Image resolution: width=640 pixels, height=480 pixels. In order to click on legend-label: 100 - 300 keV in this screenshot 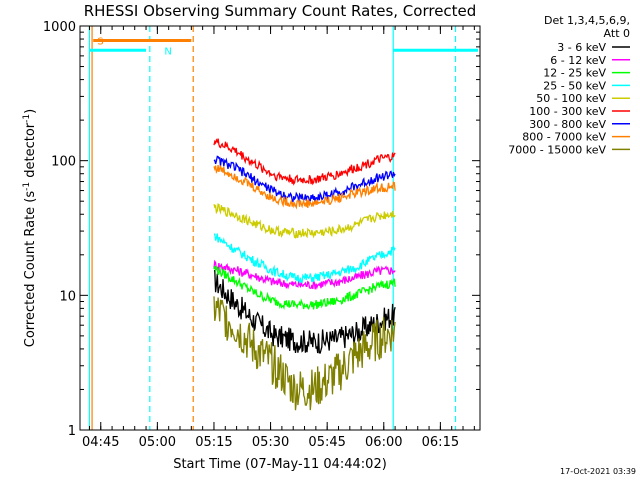, I will do `click(567, 111)`.